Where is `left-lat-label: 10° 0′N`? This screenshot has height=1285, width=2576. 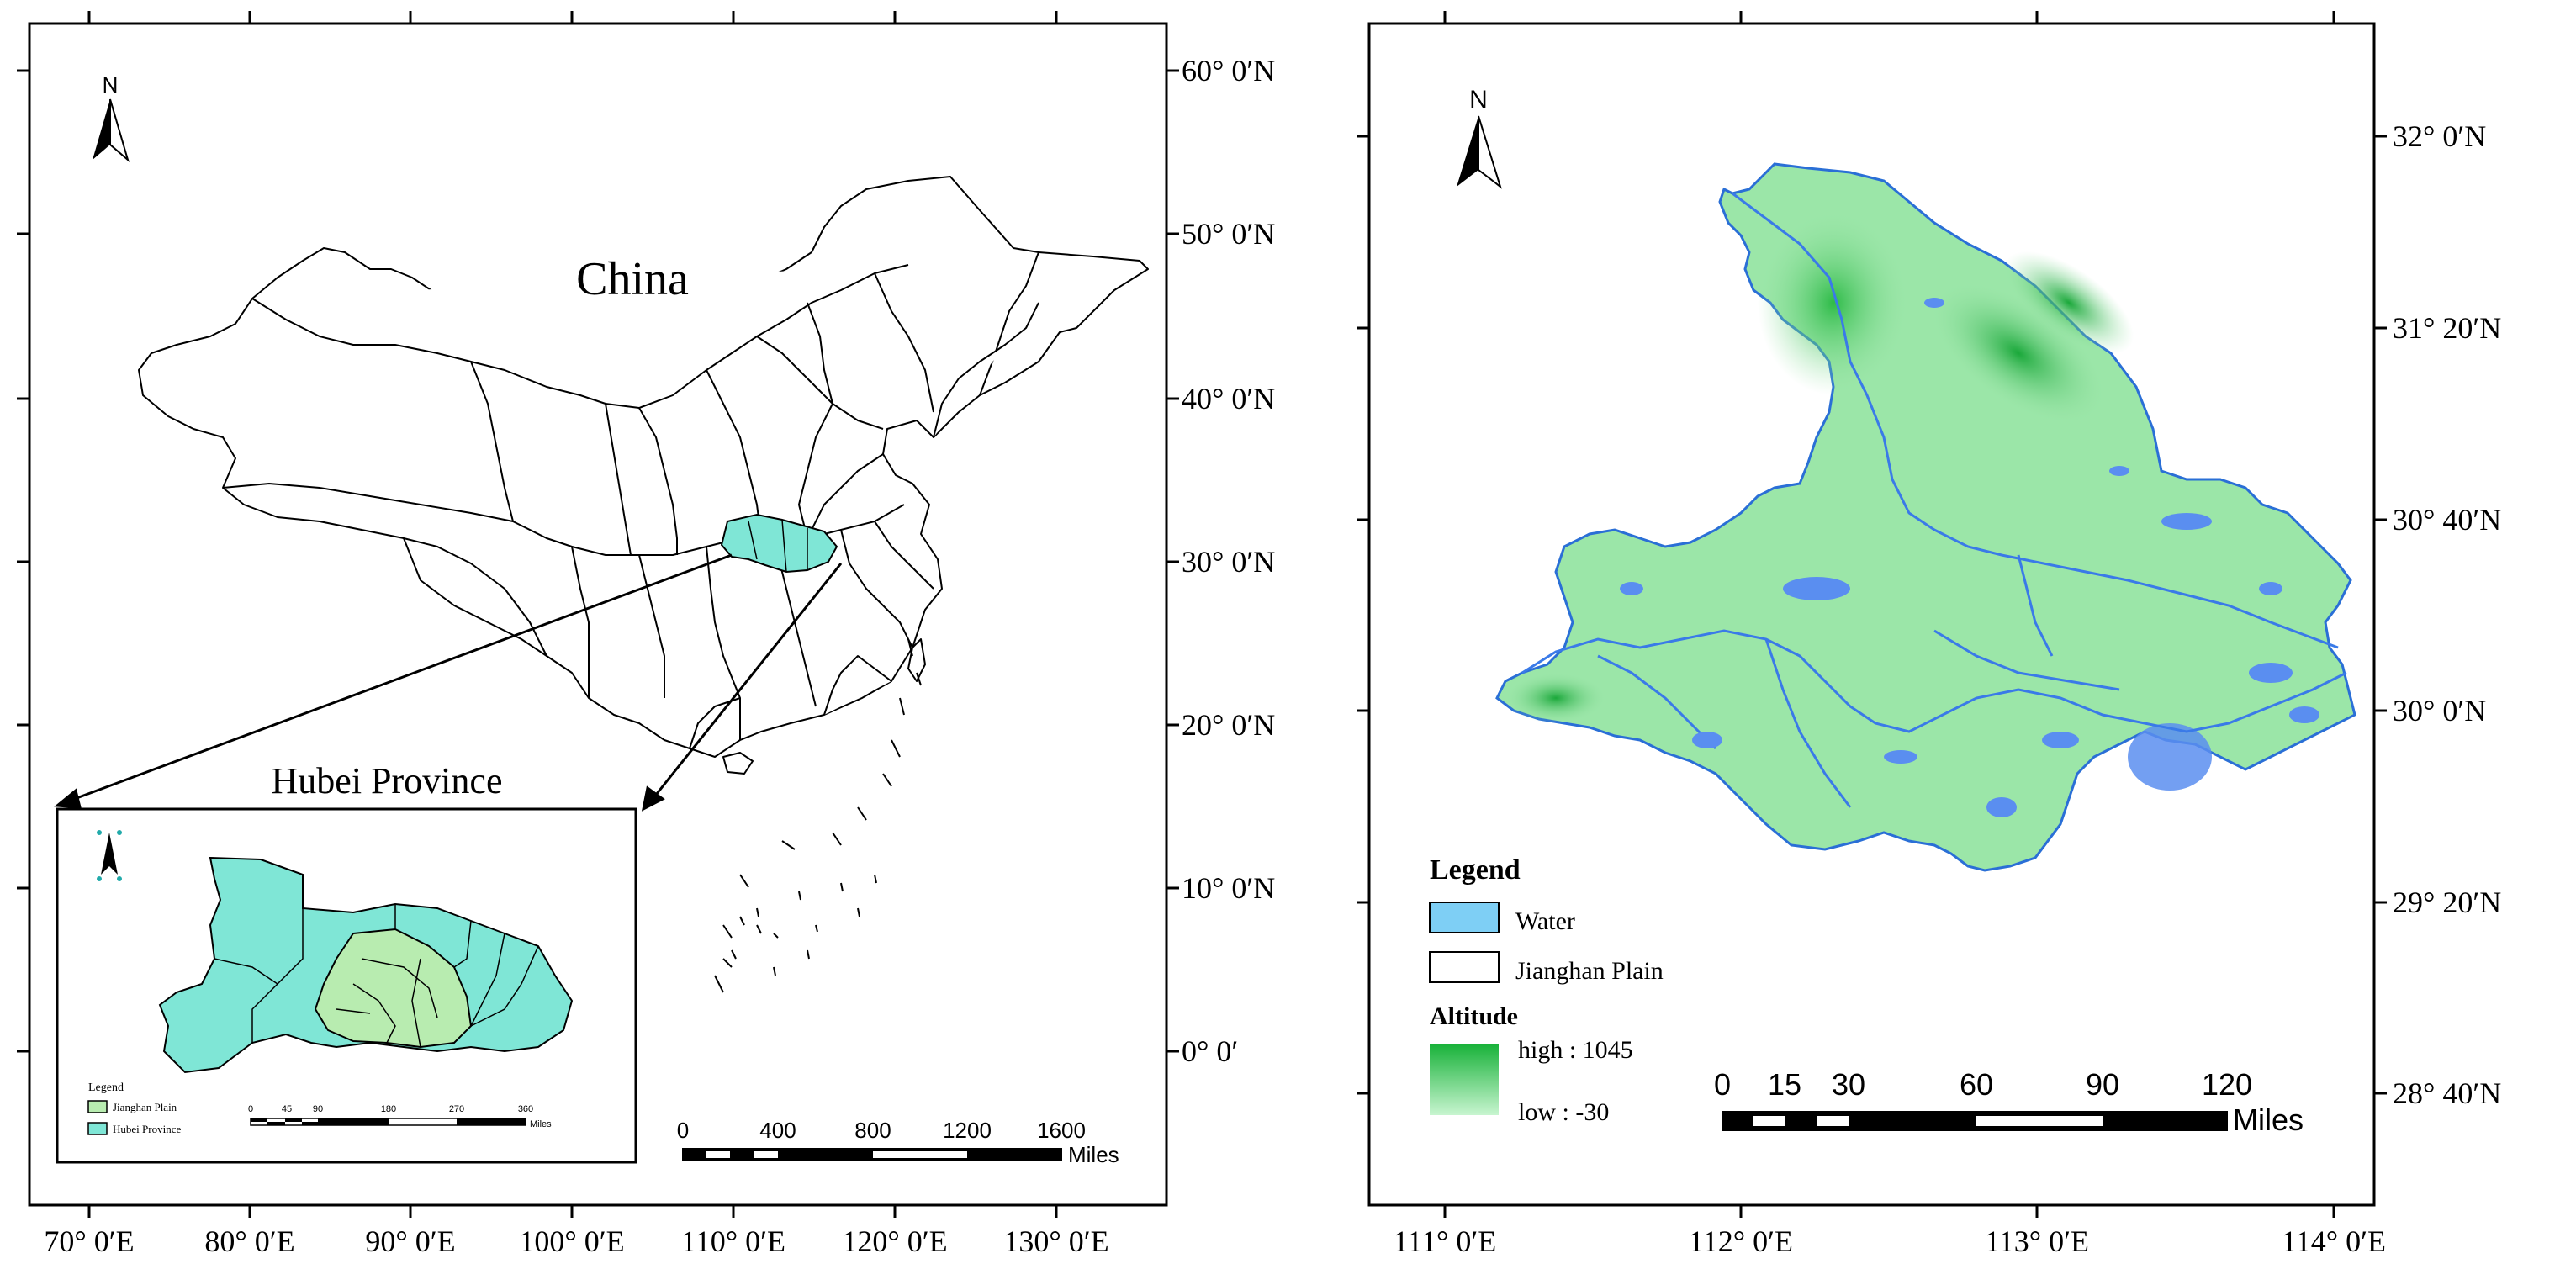 left-lat-label: 10° 0′N is located at coordinates (1228, 888).